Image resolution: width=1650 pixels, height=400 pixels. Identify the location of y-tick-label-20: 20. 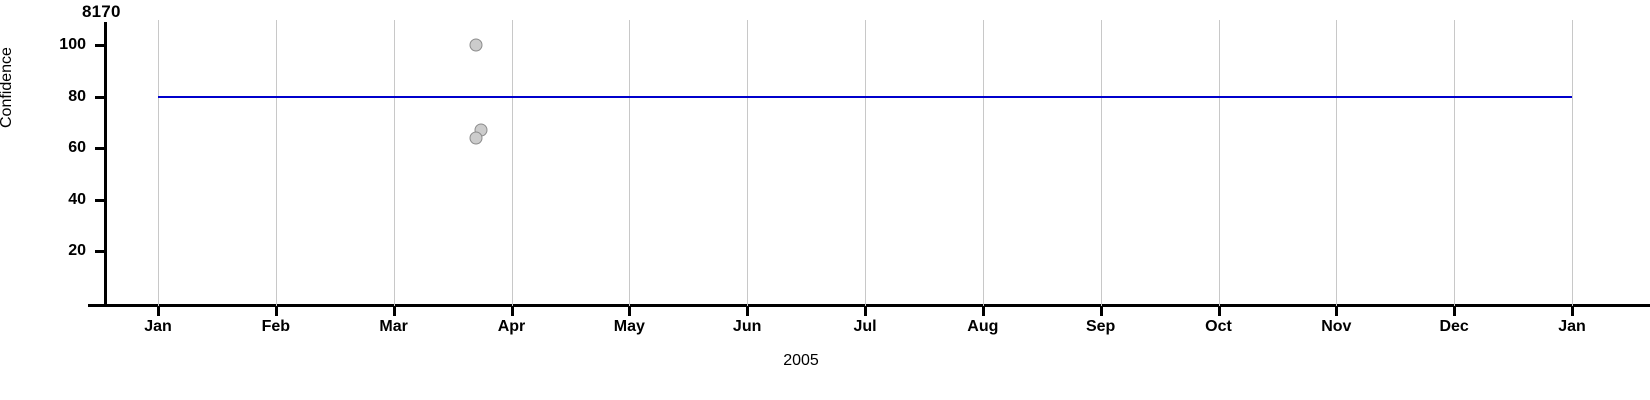
(77, 250).